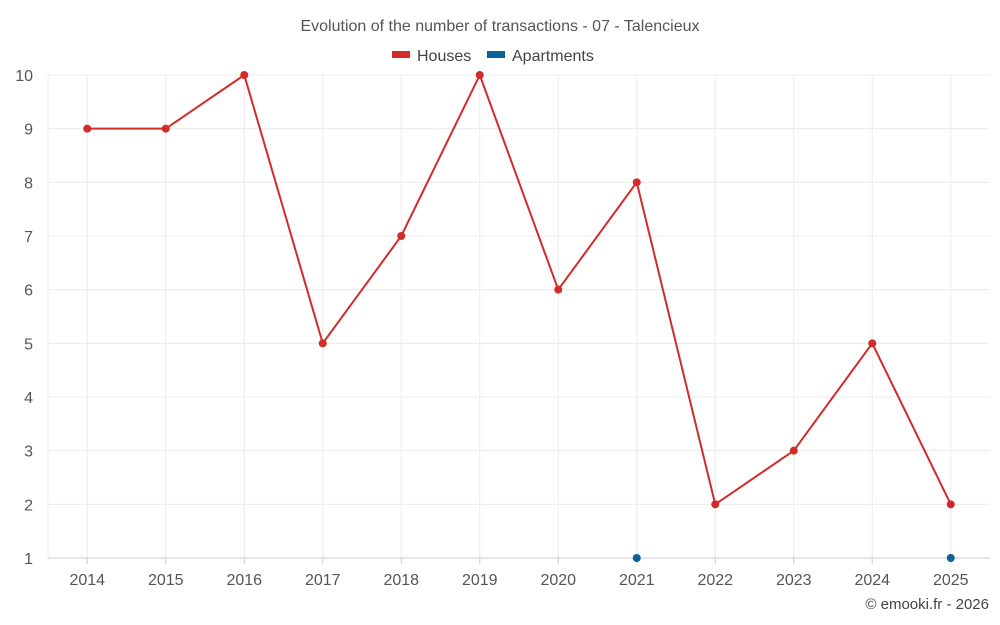  I want to click on x-tick-label: 2017, so click(323, 580).